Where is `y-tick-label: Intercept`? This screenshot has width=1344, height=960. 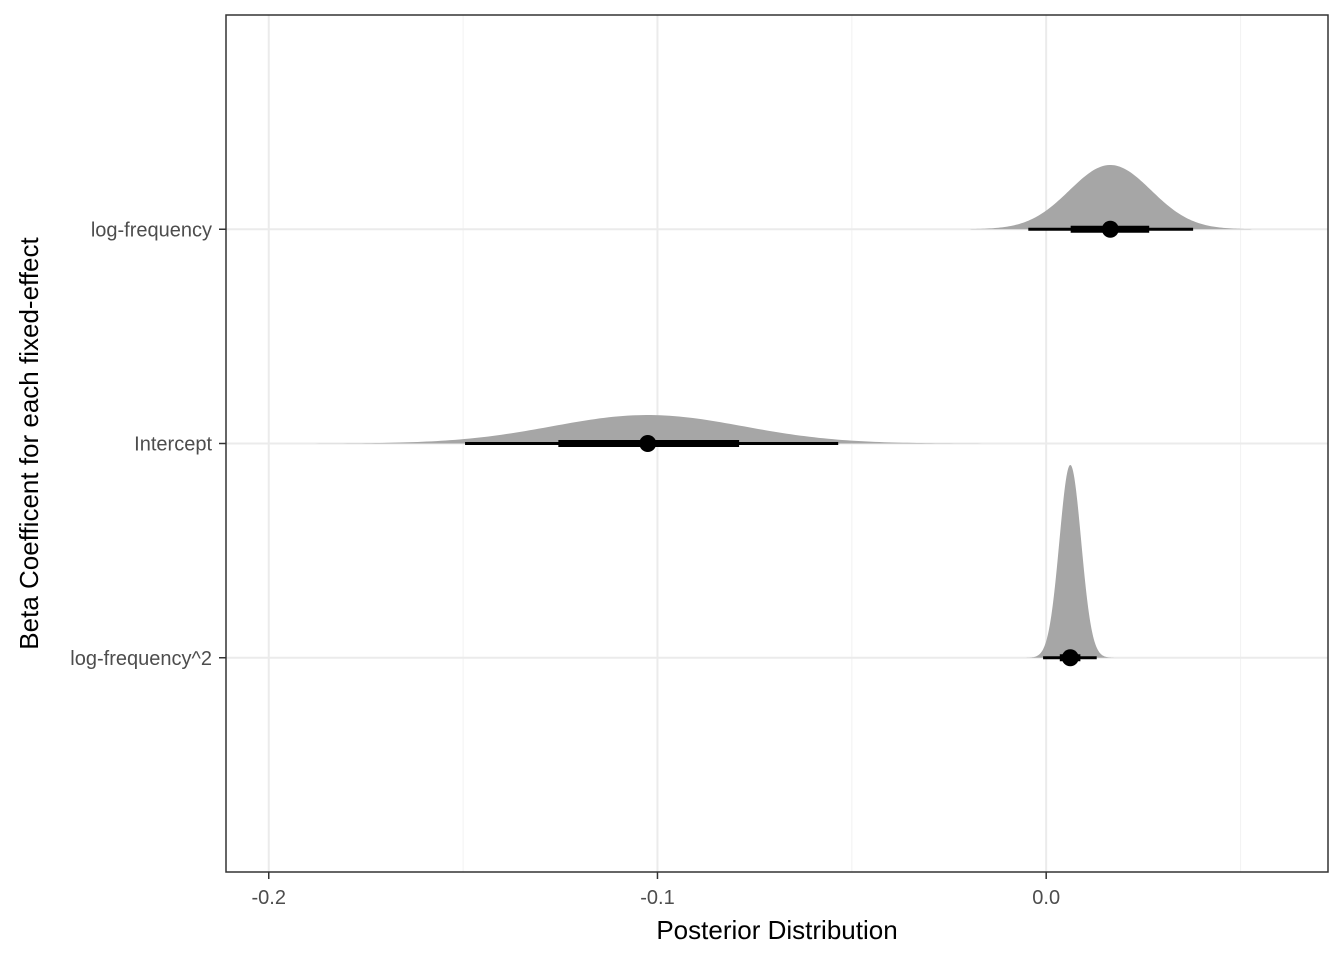 y-tick-label: Intercept is located at coordinates (173, 445).